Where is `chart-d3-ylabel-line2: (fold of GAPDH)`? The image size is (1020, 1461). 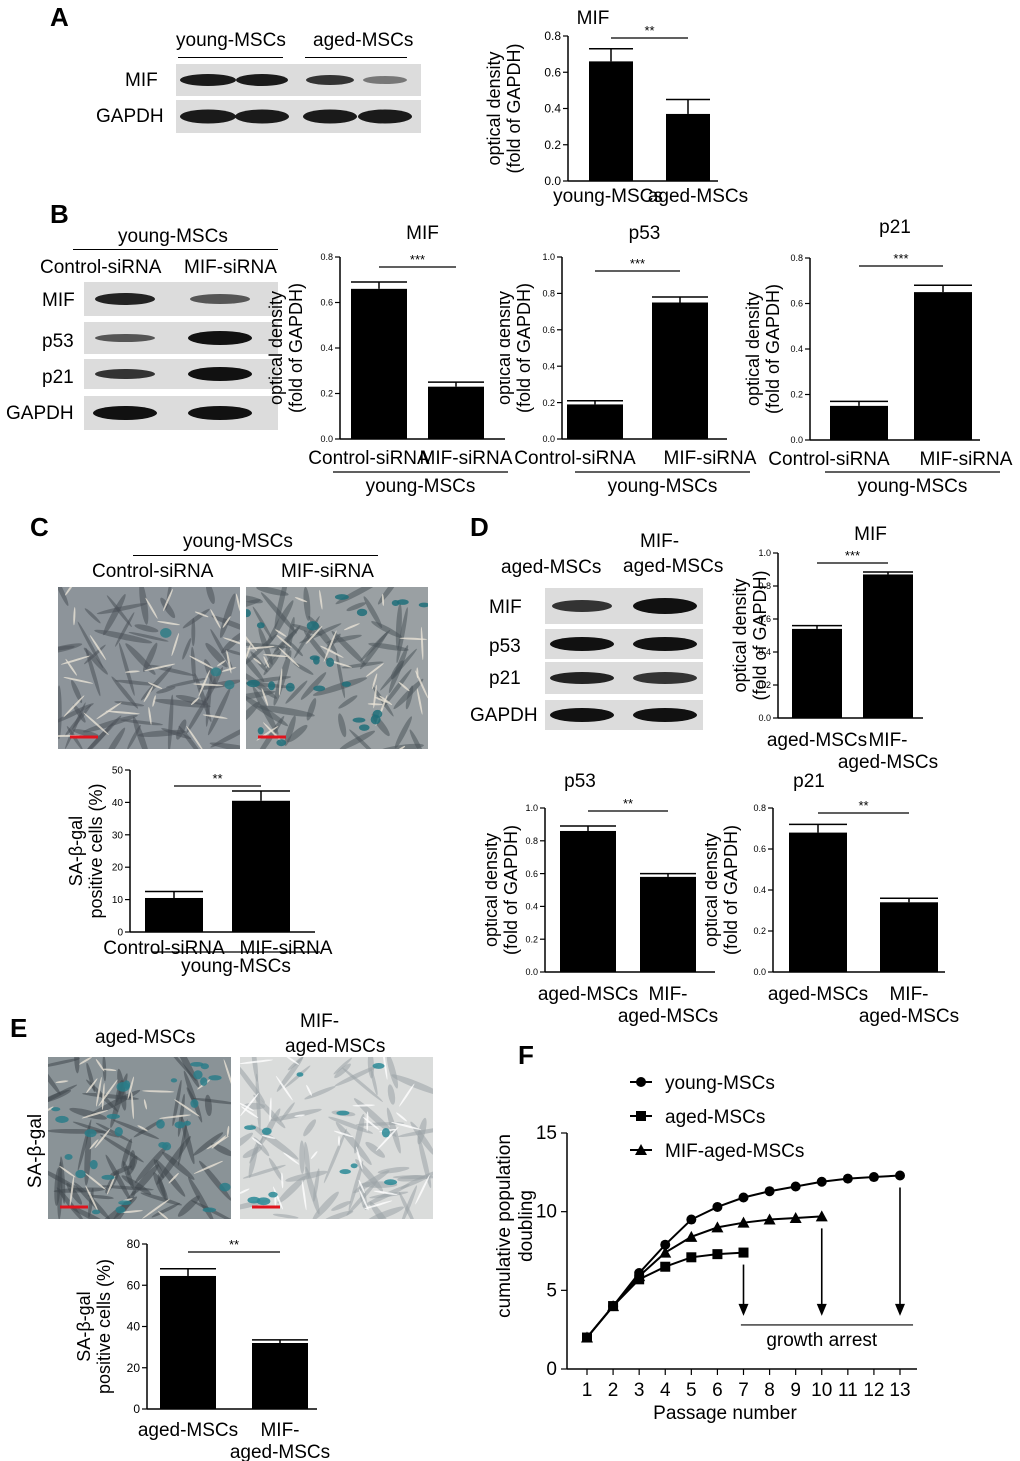
chart-d3-ylabel-line2: (fold of GAPDH) is located at coordinates (731, 890).